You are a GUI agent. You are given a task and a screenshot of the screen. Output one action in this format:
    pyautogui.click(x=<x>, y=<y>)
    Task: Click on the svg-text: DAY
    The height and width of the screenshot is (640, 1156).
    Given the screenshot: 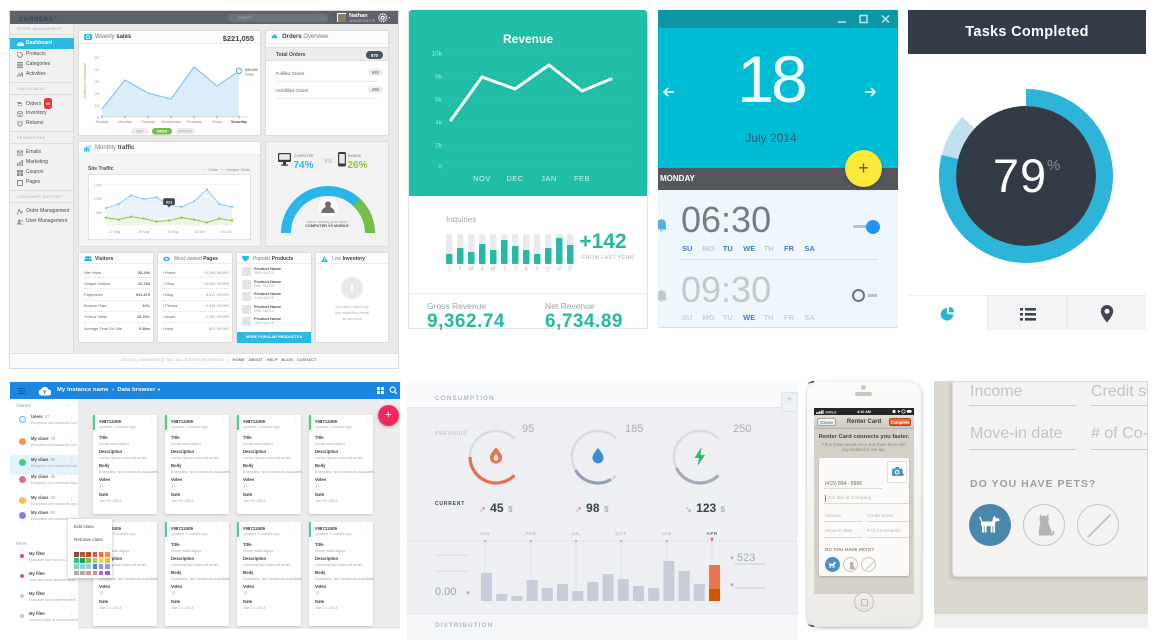 What is the action you would take?
    pyautogui.click(x=140, y=132)
    